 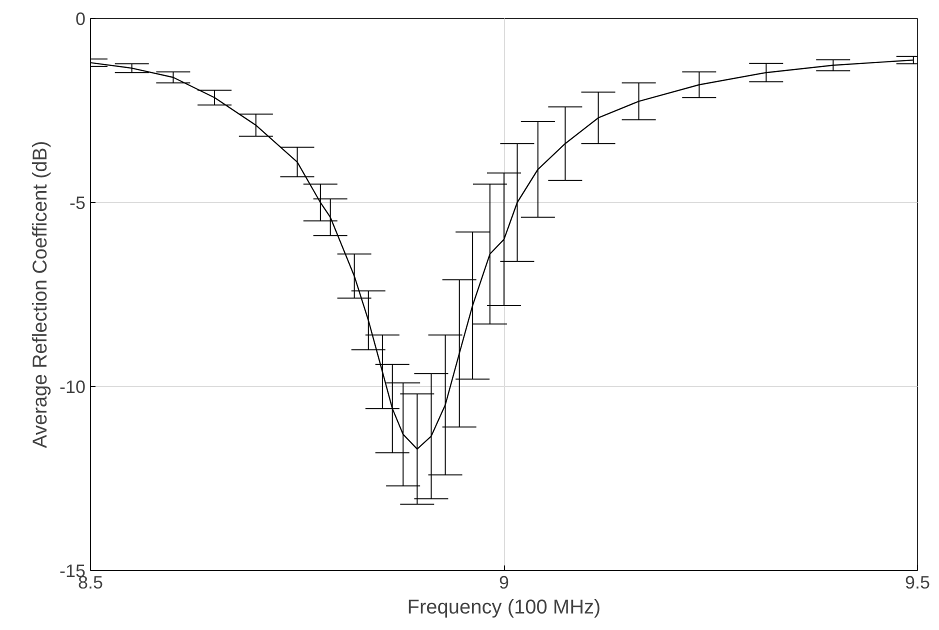 I want to click on x-tick-label: 9.5, so click(x=917, y=582).